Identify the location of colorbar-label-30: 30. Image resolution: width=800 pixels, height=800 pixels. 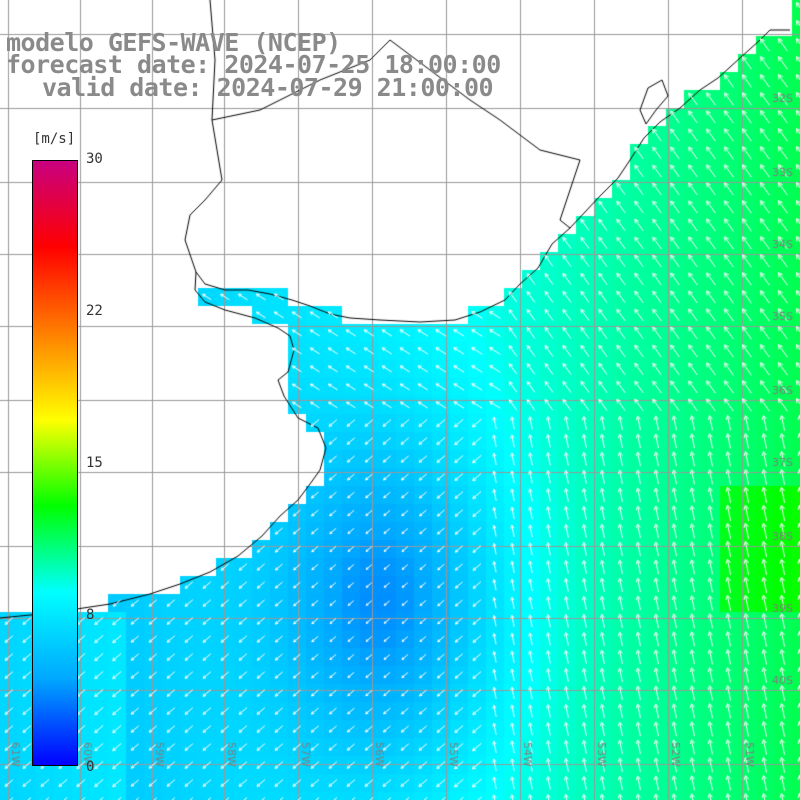
(94, 159).